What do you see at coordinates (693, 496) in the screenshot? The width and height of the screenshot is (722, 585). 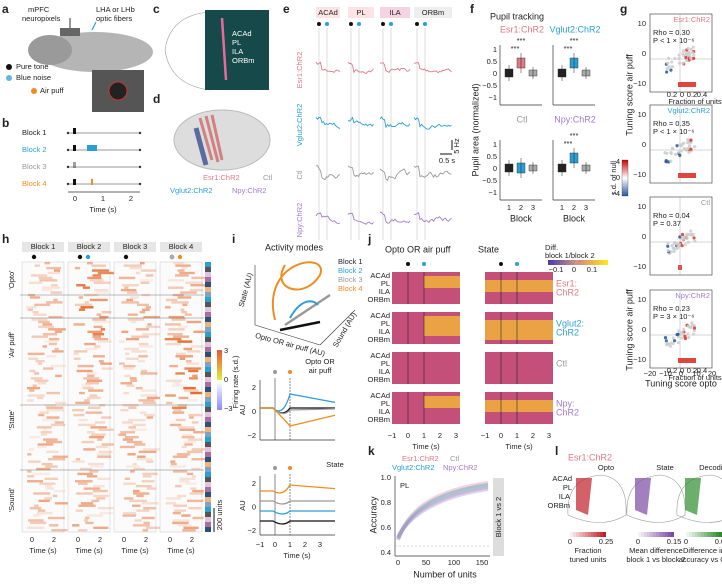 I see `region-fill` at bounding box center [693, 496].